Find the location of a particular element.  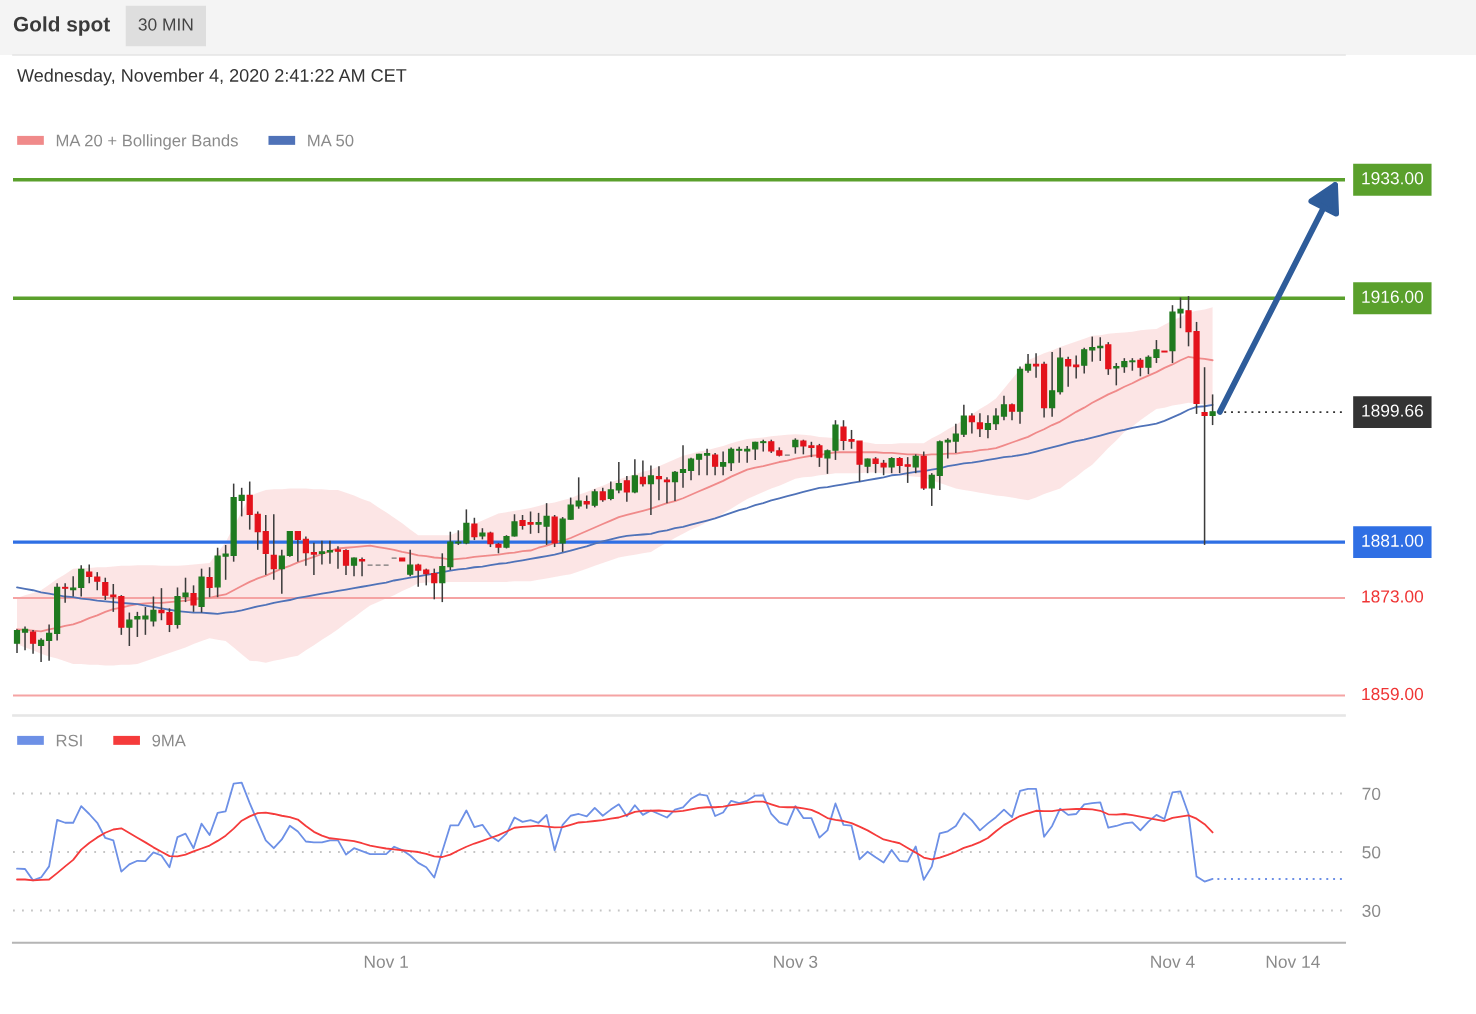

y-tick-label: 30 is located at coordinates (1371, 910).